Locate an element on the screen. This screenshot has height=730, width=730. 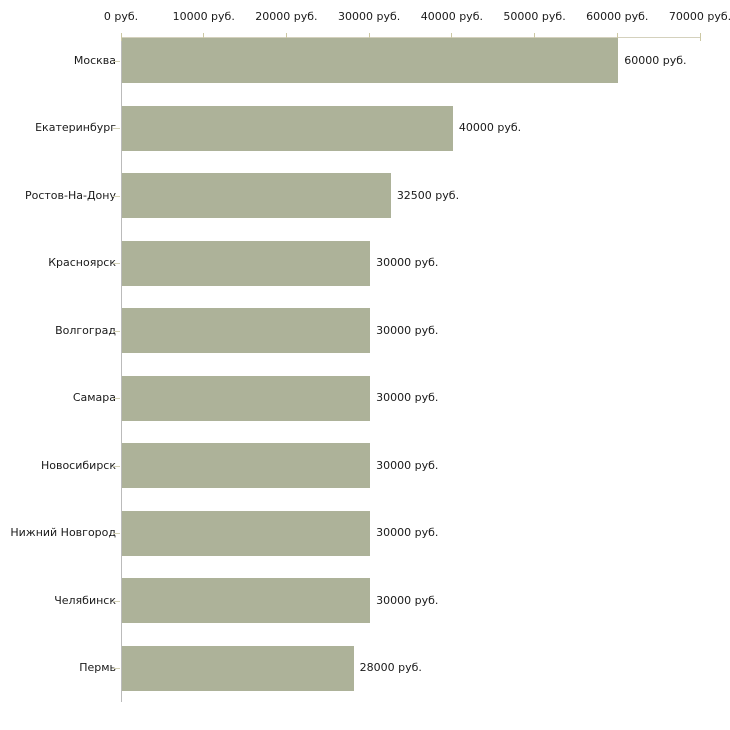
x-axis-tick-label: 30000 руб. is located at coordinates (369, 16).